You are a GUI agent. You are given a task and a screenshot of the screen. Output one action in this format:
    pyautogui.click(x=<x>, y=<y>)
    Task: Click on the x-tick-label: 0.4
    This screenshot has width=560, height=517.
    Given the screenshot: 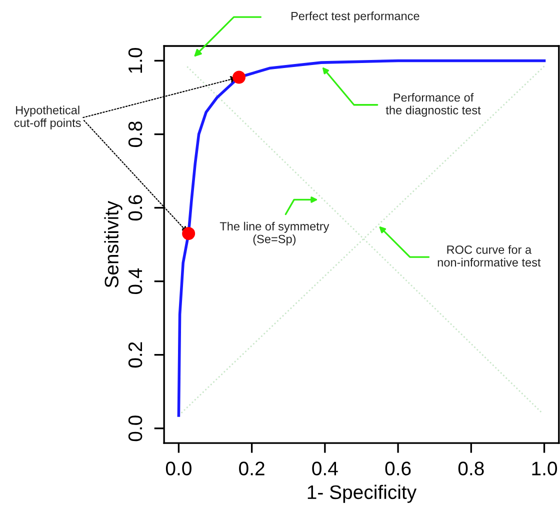 What is the action you would take?
    pyautogui.click(x=325, y=469)
    